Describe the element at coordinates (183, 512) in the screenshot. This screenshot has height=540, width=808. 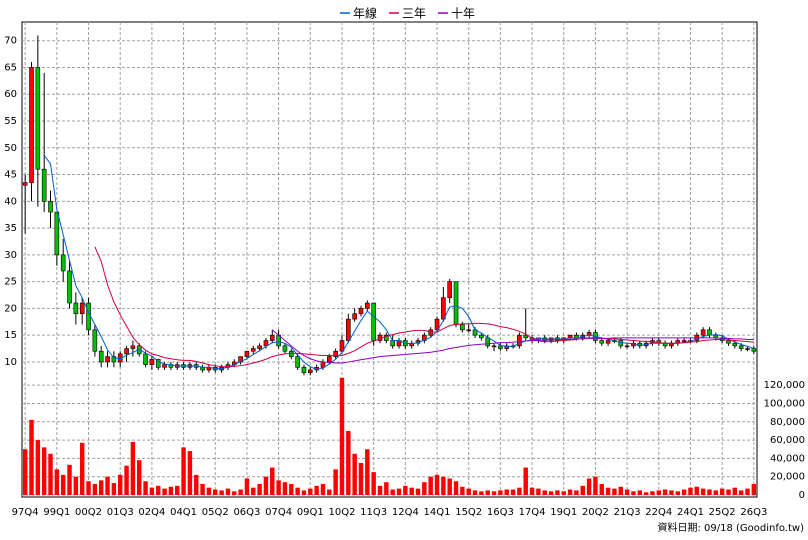
I see `x-tick-label: 04Q1` at that location.